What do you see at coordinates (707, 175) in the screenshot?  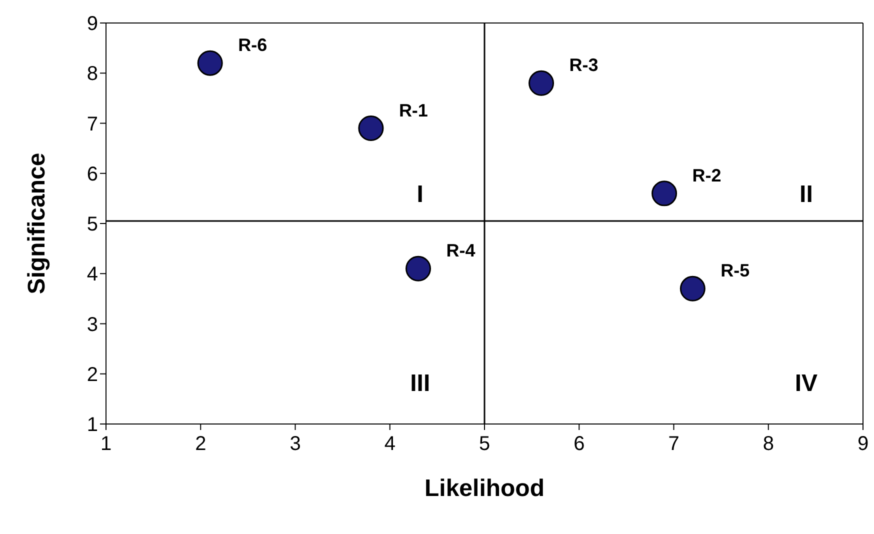 I see `series-label: R-2` at bounding box center [707, 175].